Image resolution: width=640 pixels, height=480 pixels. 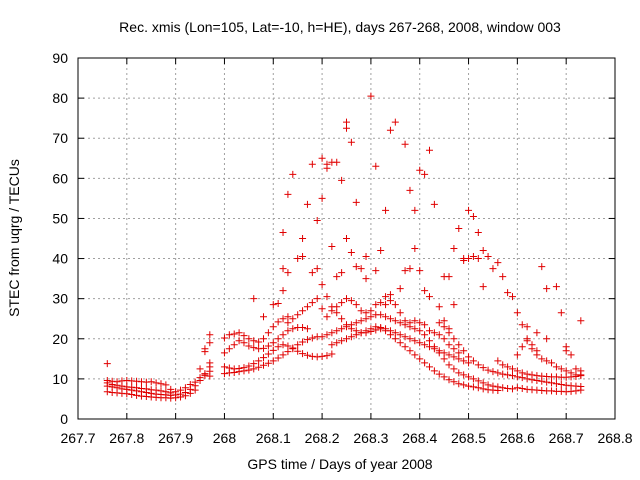 What do you see at coordinates (60, 259) in the screenshot?
I see `y-tick-label: 40` at bounding box center [60, 259].